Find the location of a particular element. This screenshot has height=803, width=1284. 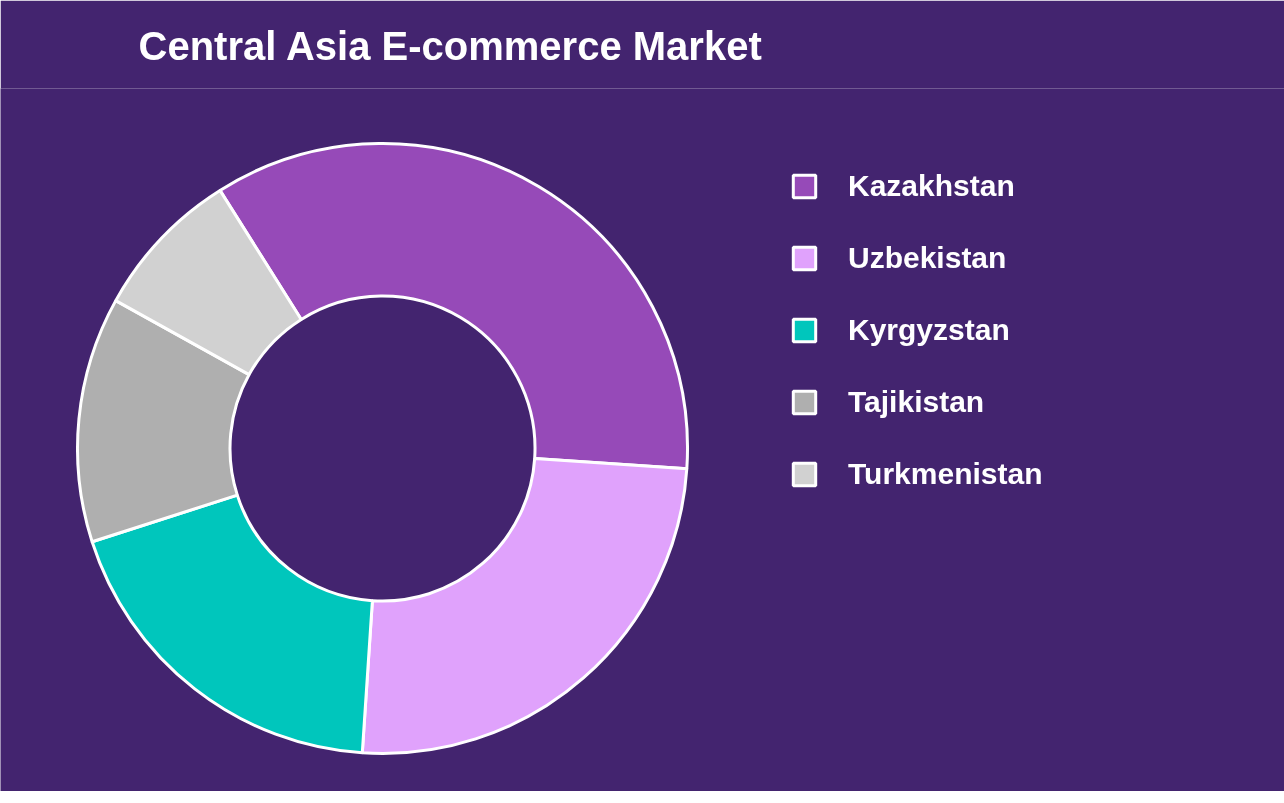

legend-label: Uzbekistan is located at coordinates (927, 258).